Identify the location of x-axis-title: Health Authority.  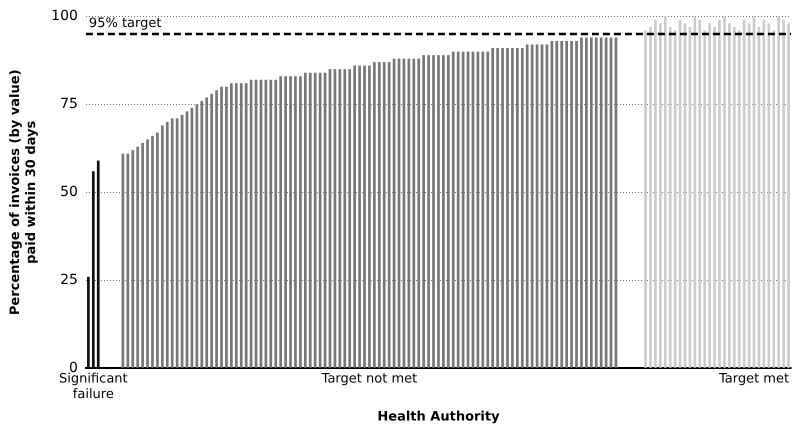
(438, 417).